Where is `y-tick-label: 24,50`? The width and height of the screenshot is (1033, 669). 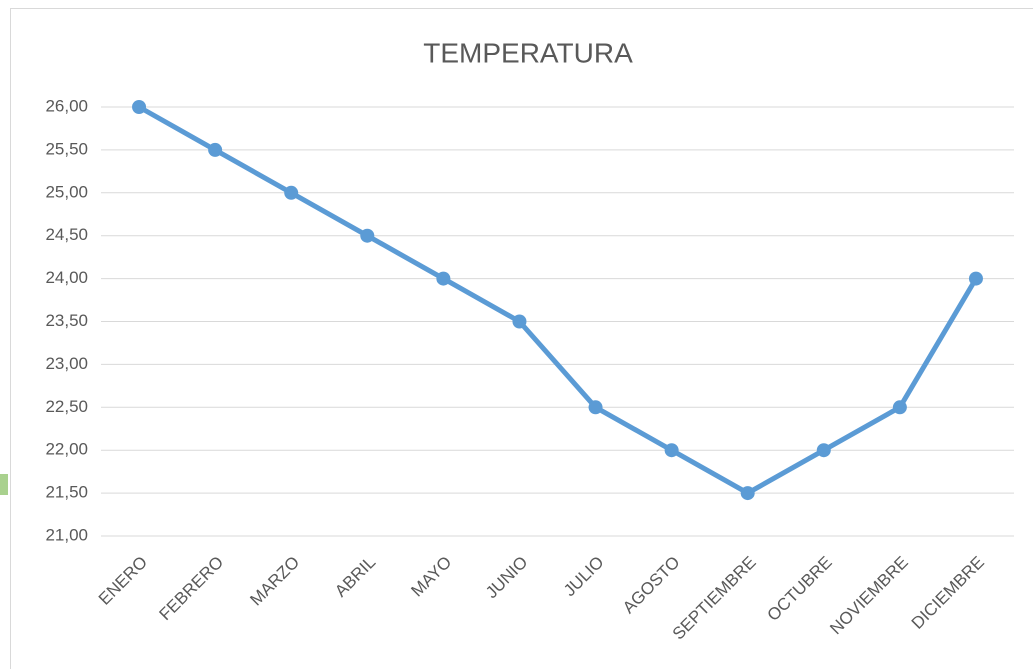
y-tick-label: 24,50 is located at coordinates (66, 234).